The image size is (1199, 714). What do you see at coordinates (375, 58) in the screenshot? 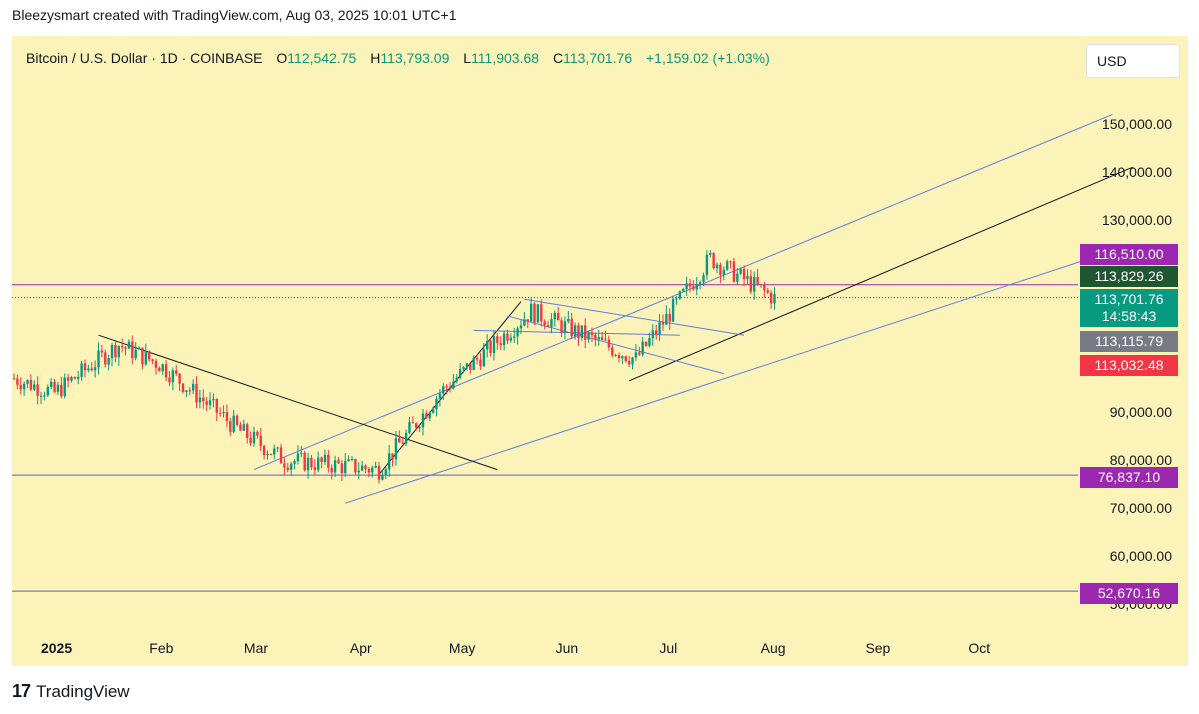
I see `high-label: H` at bounding box center [375, 58].